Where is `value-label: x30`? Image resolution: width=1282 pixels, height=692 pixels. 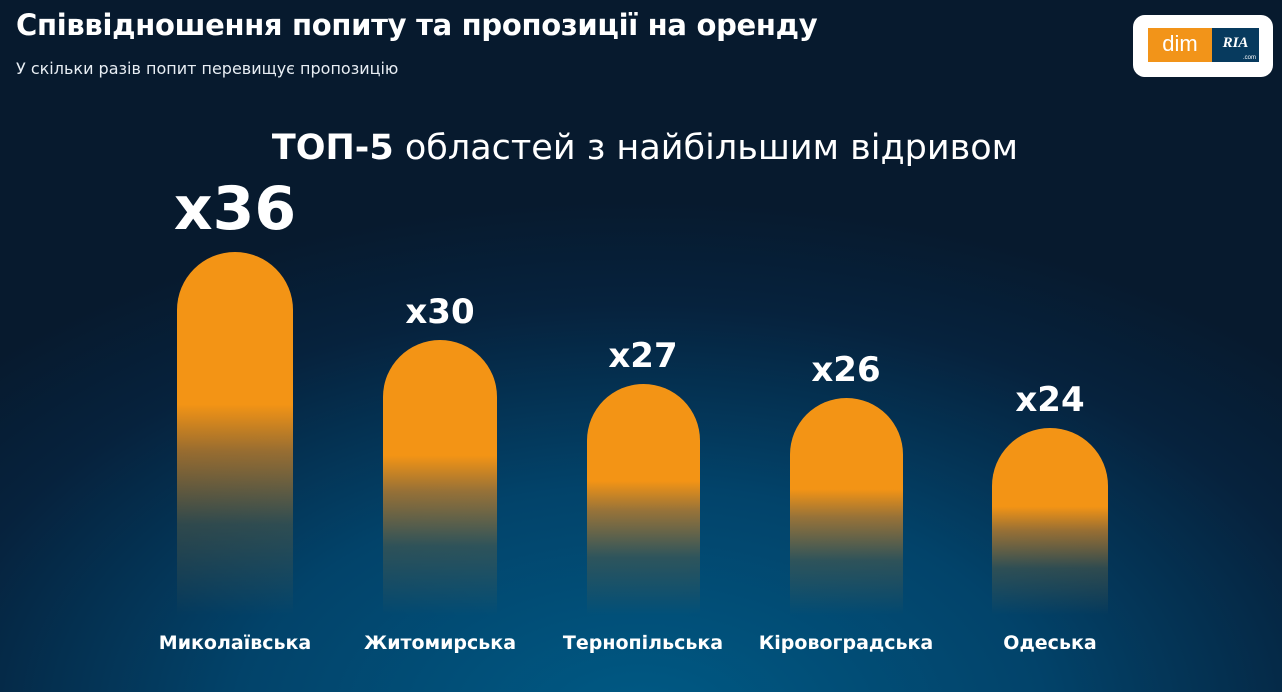 value-label: x30 is located at coordinates (440, 312).